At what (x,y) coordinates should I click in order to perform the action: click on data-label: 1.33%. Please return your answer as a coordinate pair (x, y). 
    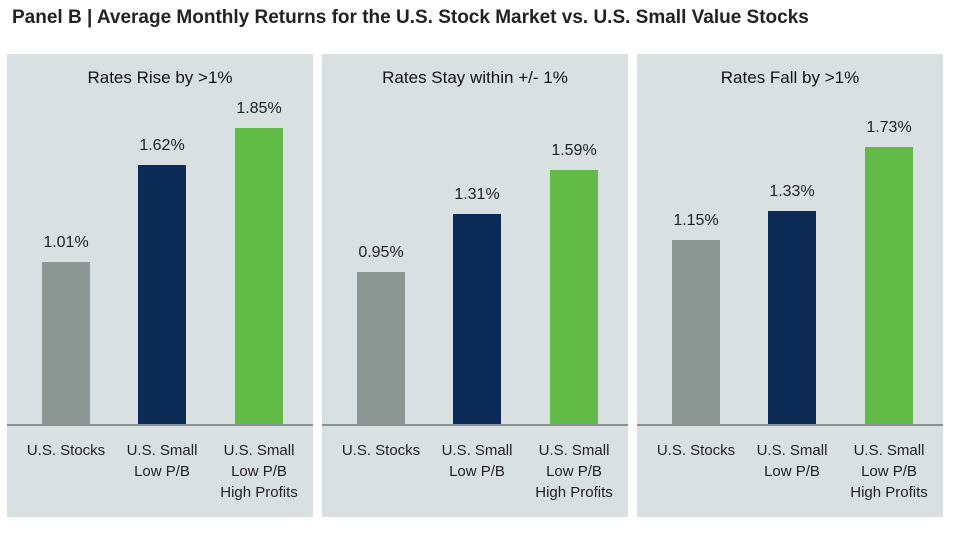
    Looking at the image, I should click on (792, 192).